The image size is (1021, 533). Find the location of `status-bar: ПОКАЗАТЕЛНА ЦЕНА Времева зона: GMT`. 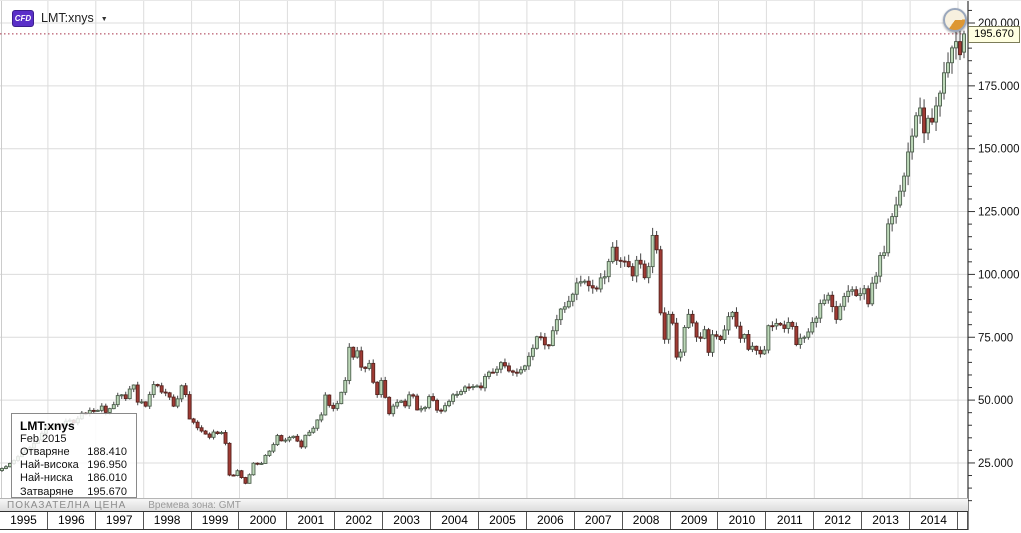

status-bar: ПОКАЗАТЕЛНА ЦЕНА Времева зона: GMT is located at coordinates (484, 504).